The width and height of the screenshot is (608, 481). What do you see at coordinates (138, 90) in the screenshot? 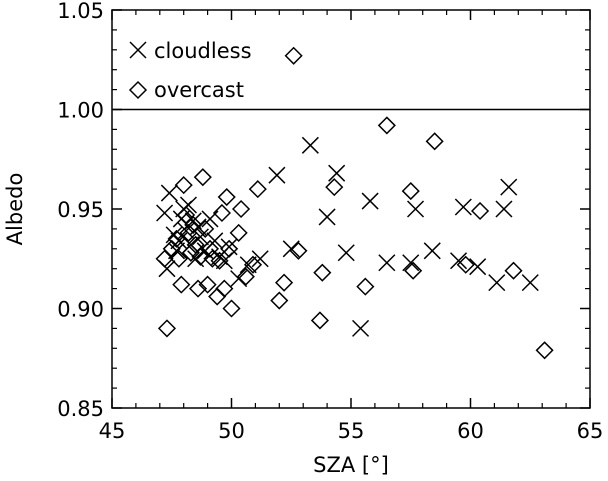
I see `legend-marker-overcast` at bounding box center [138, 90].